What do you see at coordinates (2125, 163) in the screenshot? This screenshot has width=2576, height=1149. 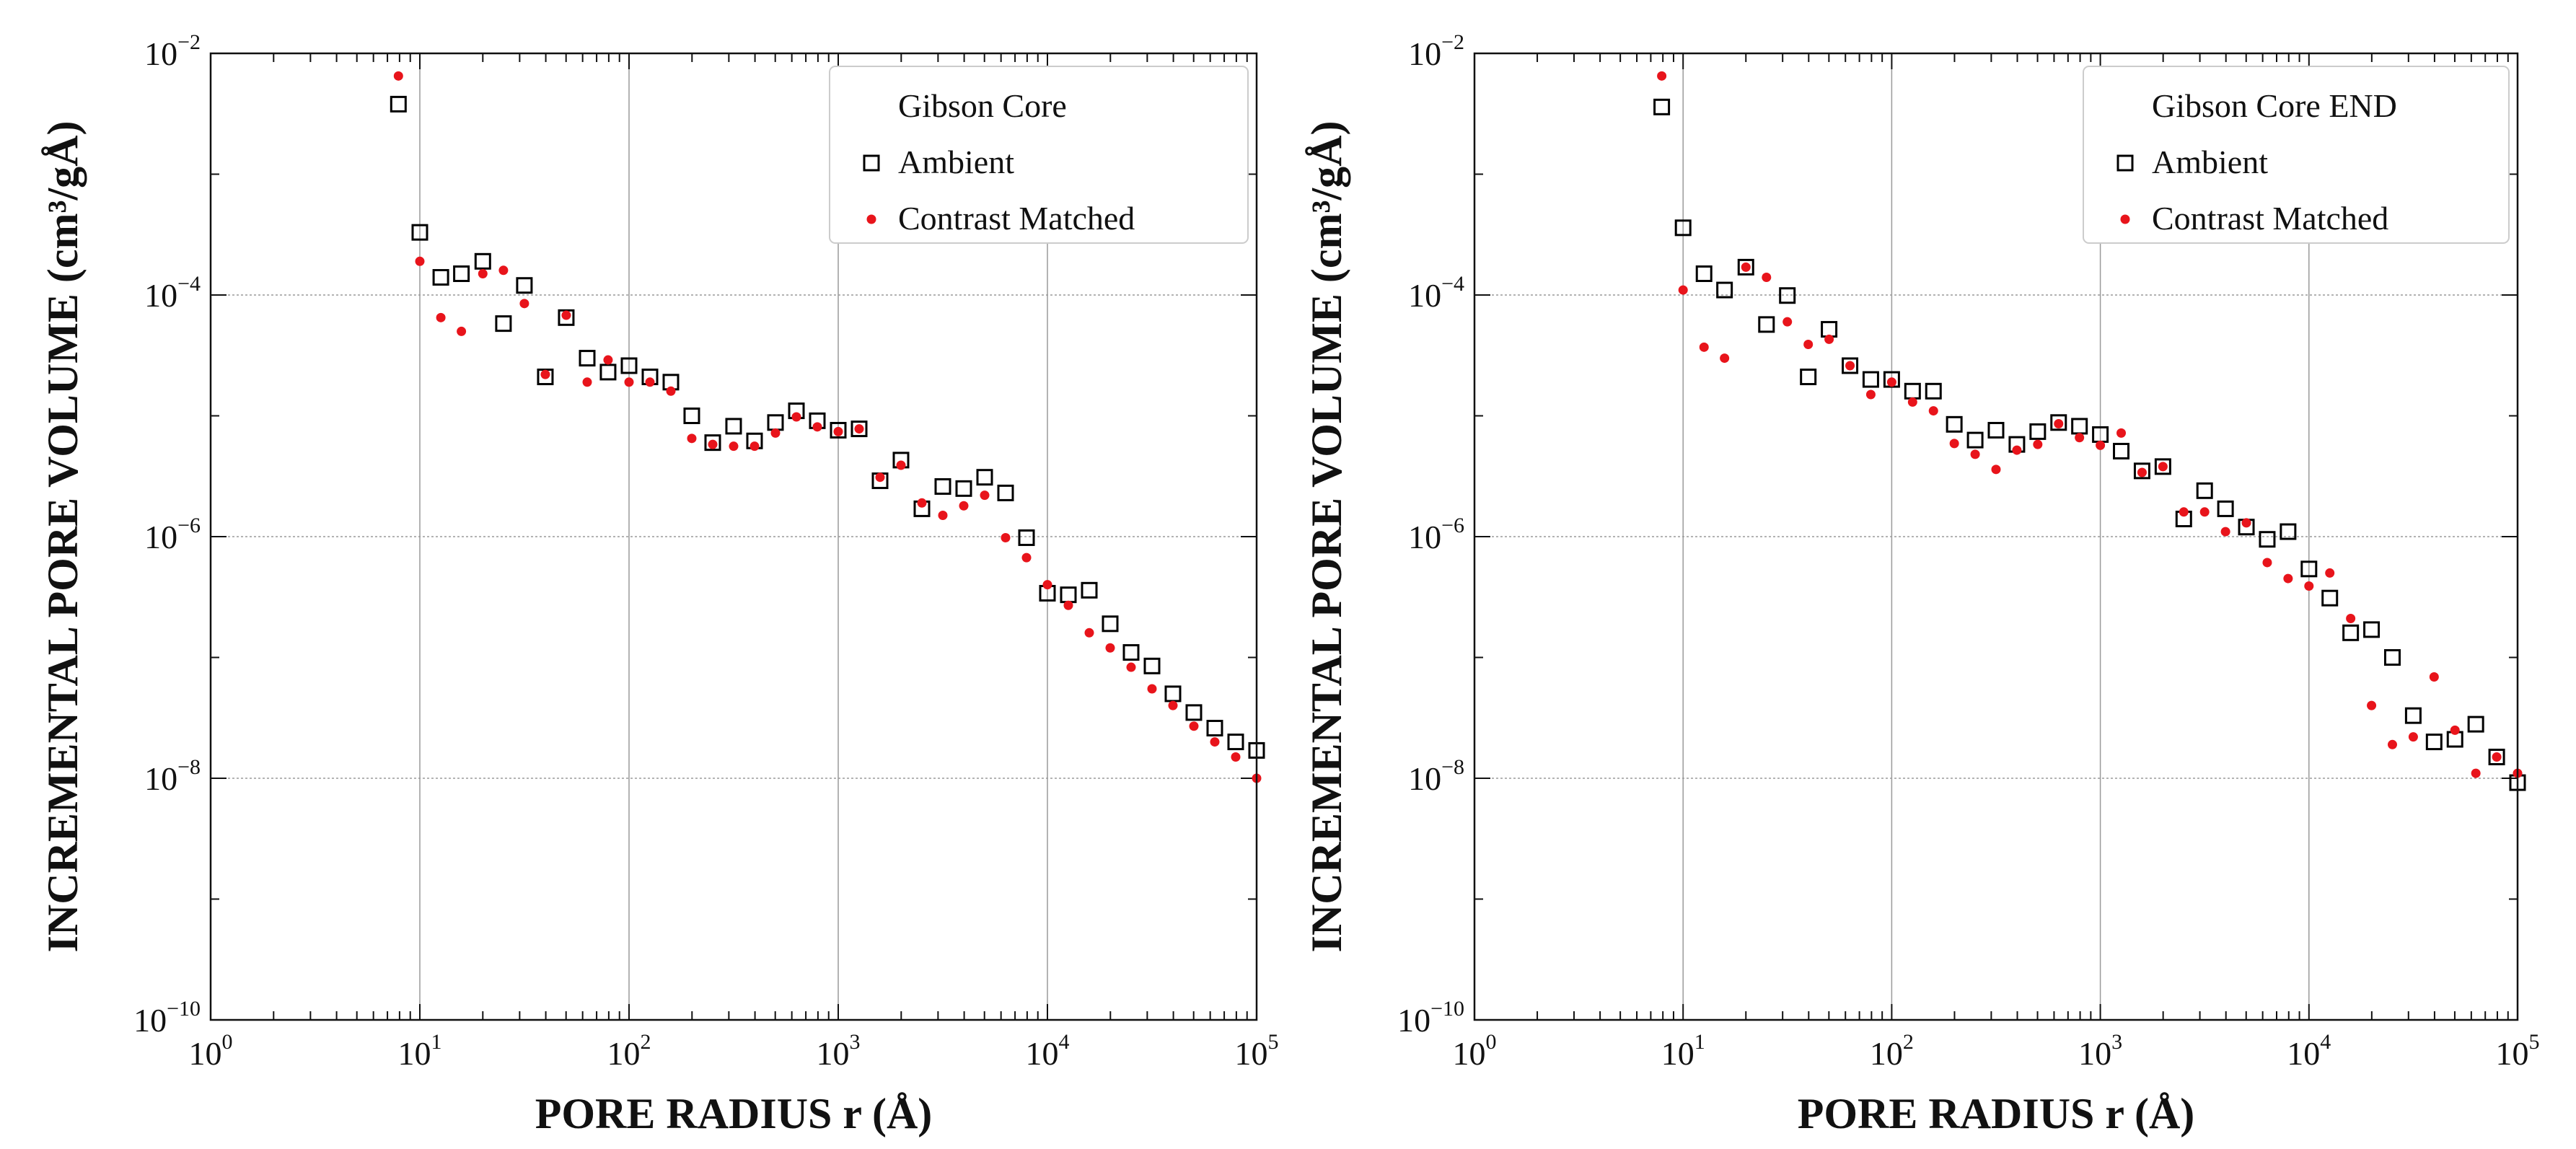 I see `legend-marker-square` at bounding box center [2125, 163].